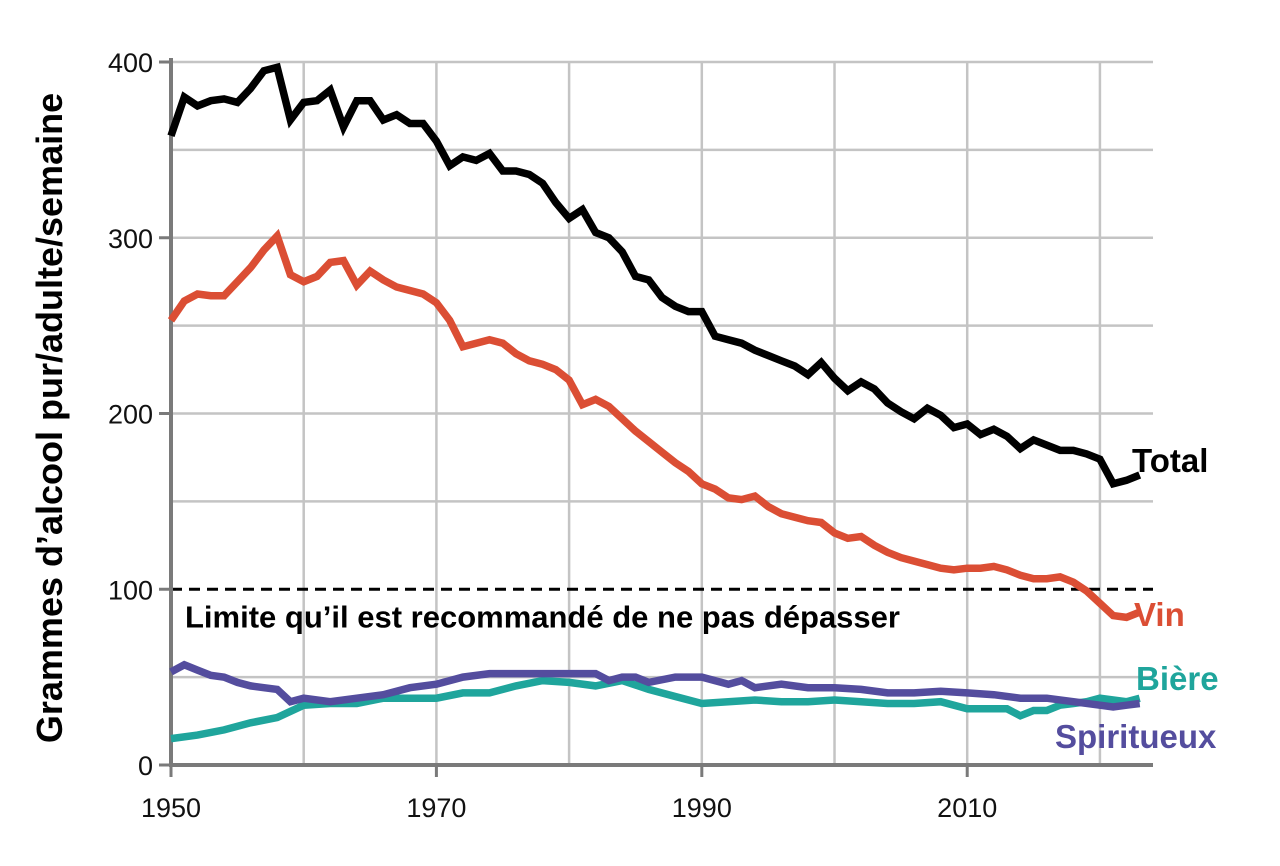  What do you see at coordinates (130, 63) in the screenshot?
I see `y-tick-label: 400` at bounding box center [130, 63].